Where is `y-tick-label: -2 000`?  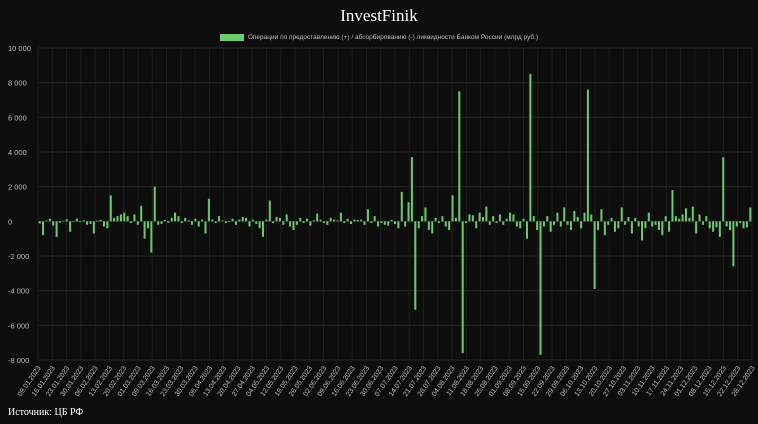
y-tick-label: -2 000 is located at coordinates (18, 256).